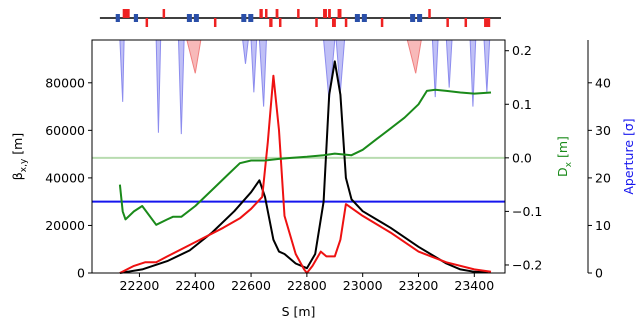 The image size is (637, 320). Describe the element at coordinates (603, 177) in the screenshot. I see `aperture-tick-label-2: 20` at that location.